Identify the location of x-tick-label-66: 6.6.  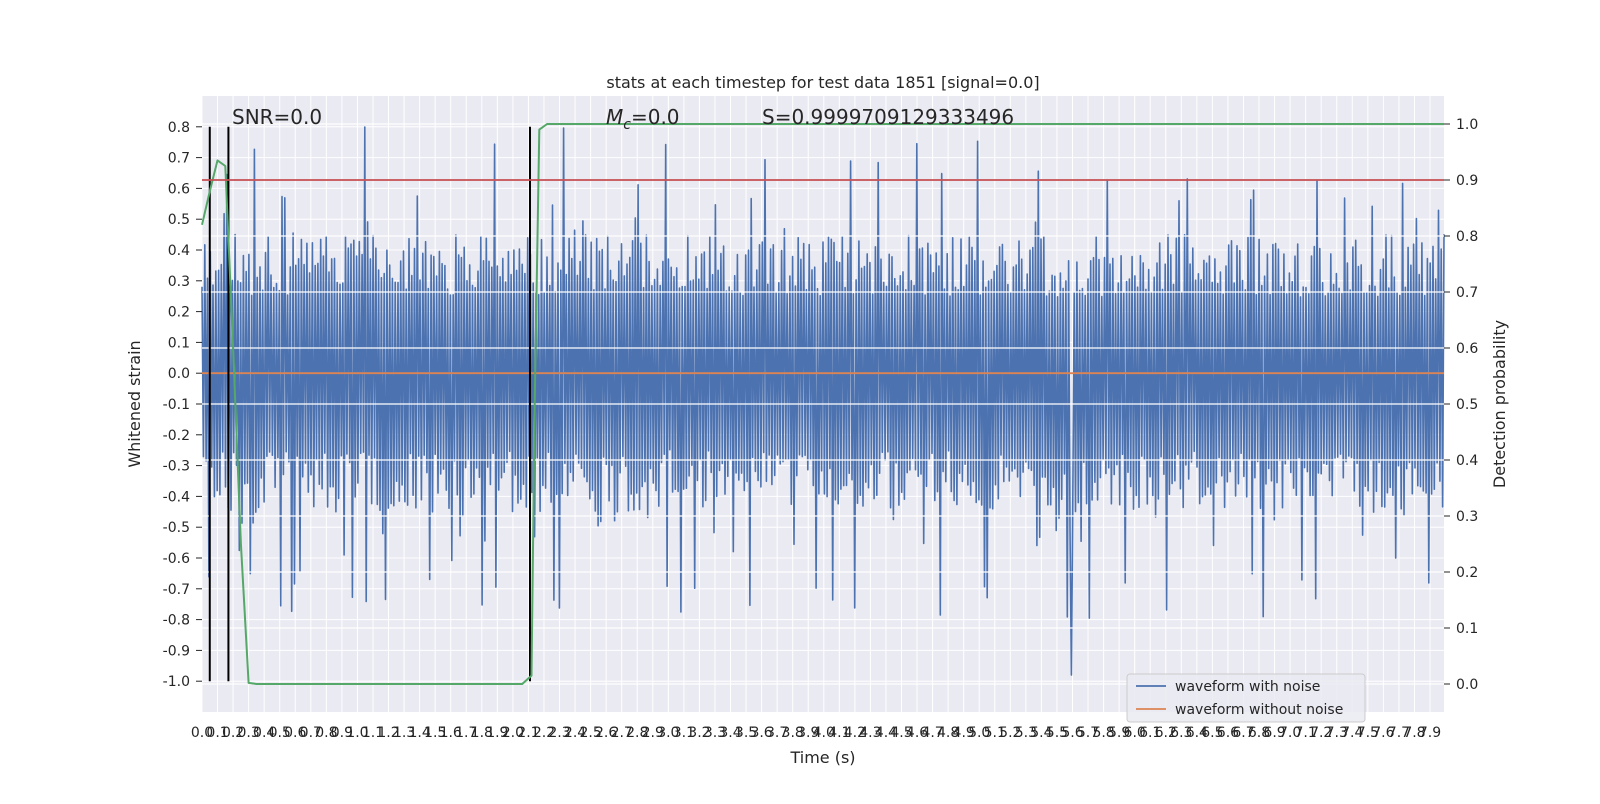
(1228, 733).